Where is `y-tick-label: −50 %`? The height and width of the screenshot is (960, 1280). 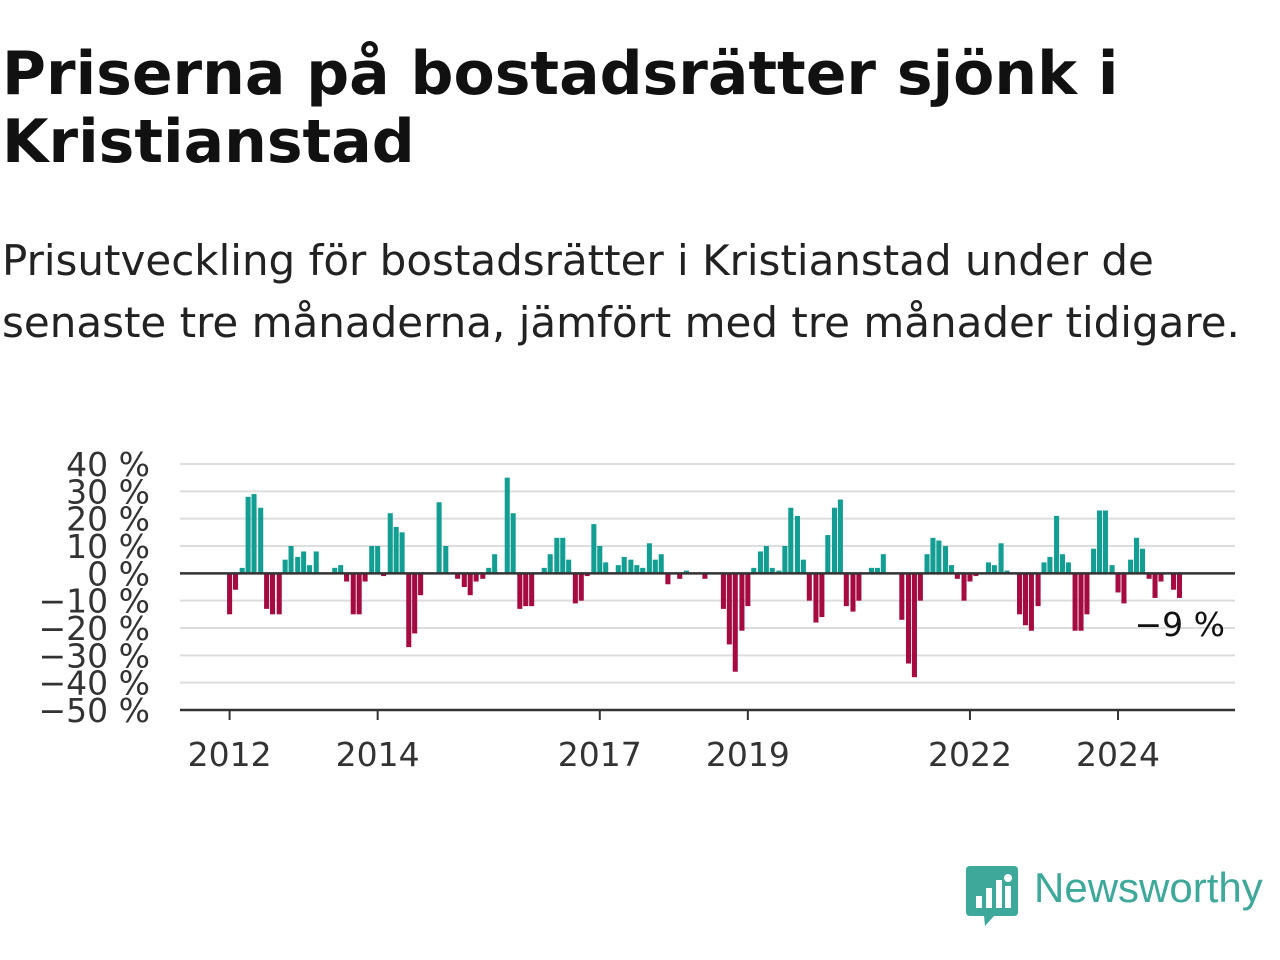
y-tick-label: −50 % is located at coordinates (95, 710).